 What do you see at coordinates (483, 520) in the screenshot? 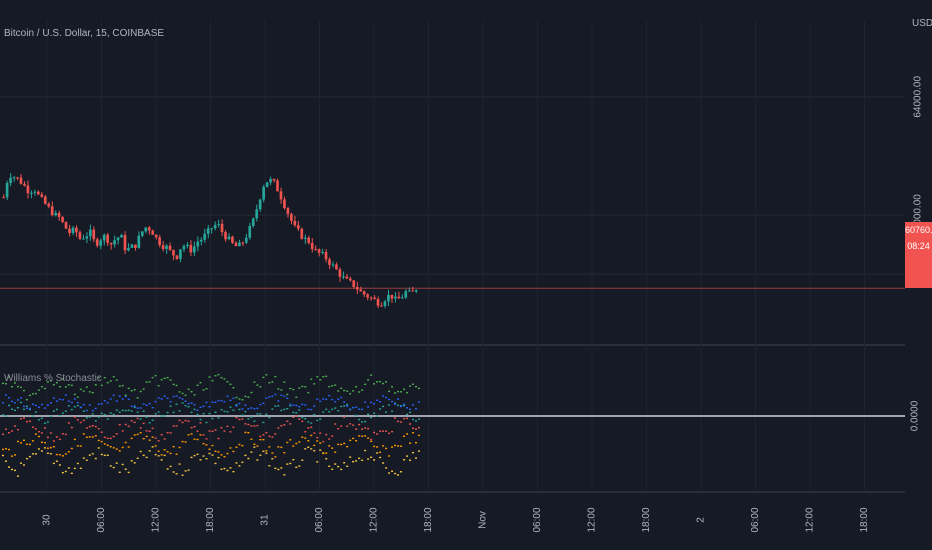
I see `x-tick-label: Nov` at bounding box center [483, 520].